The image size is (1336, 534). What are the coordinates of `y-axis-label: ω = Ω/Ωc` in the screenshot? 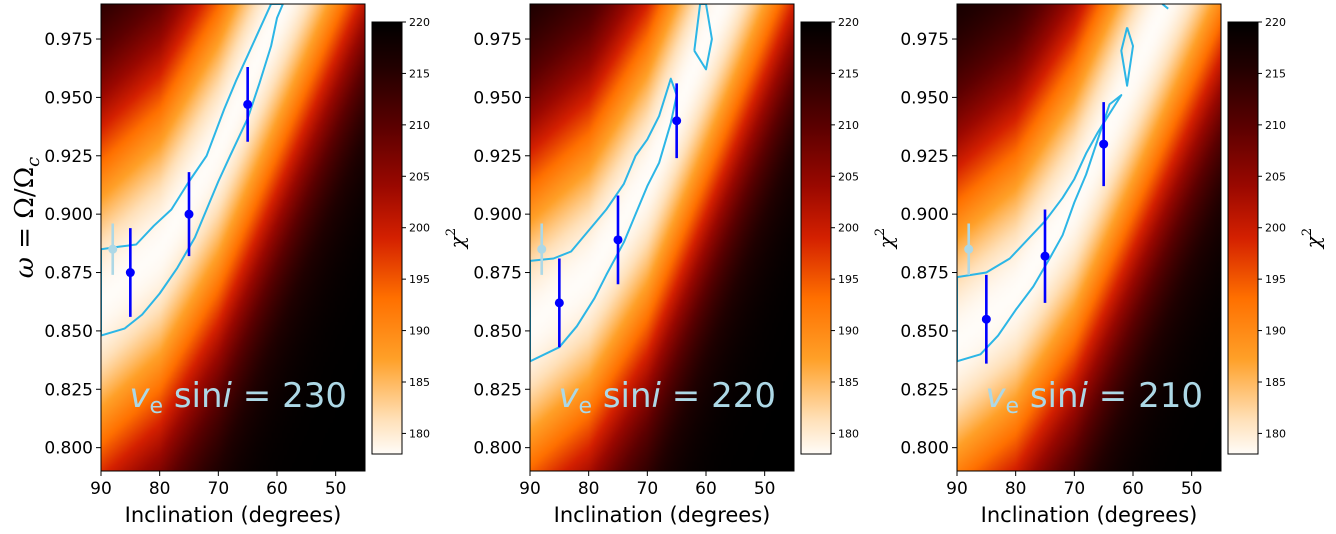 It's located at (27, 217).